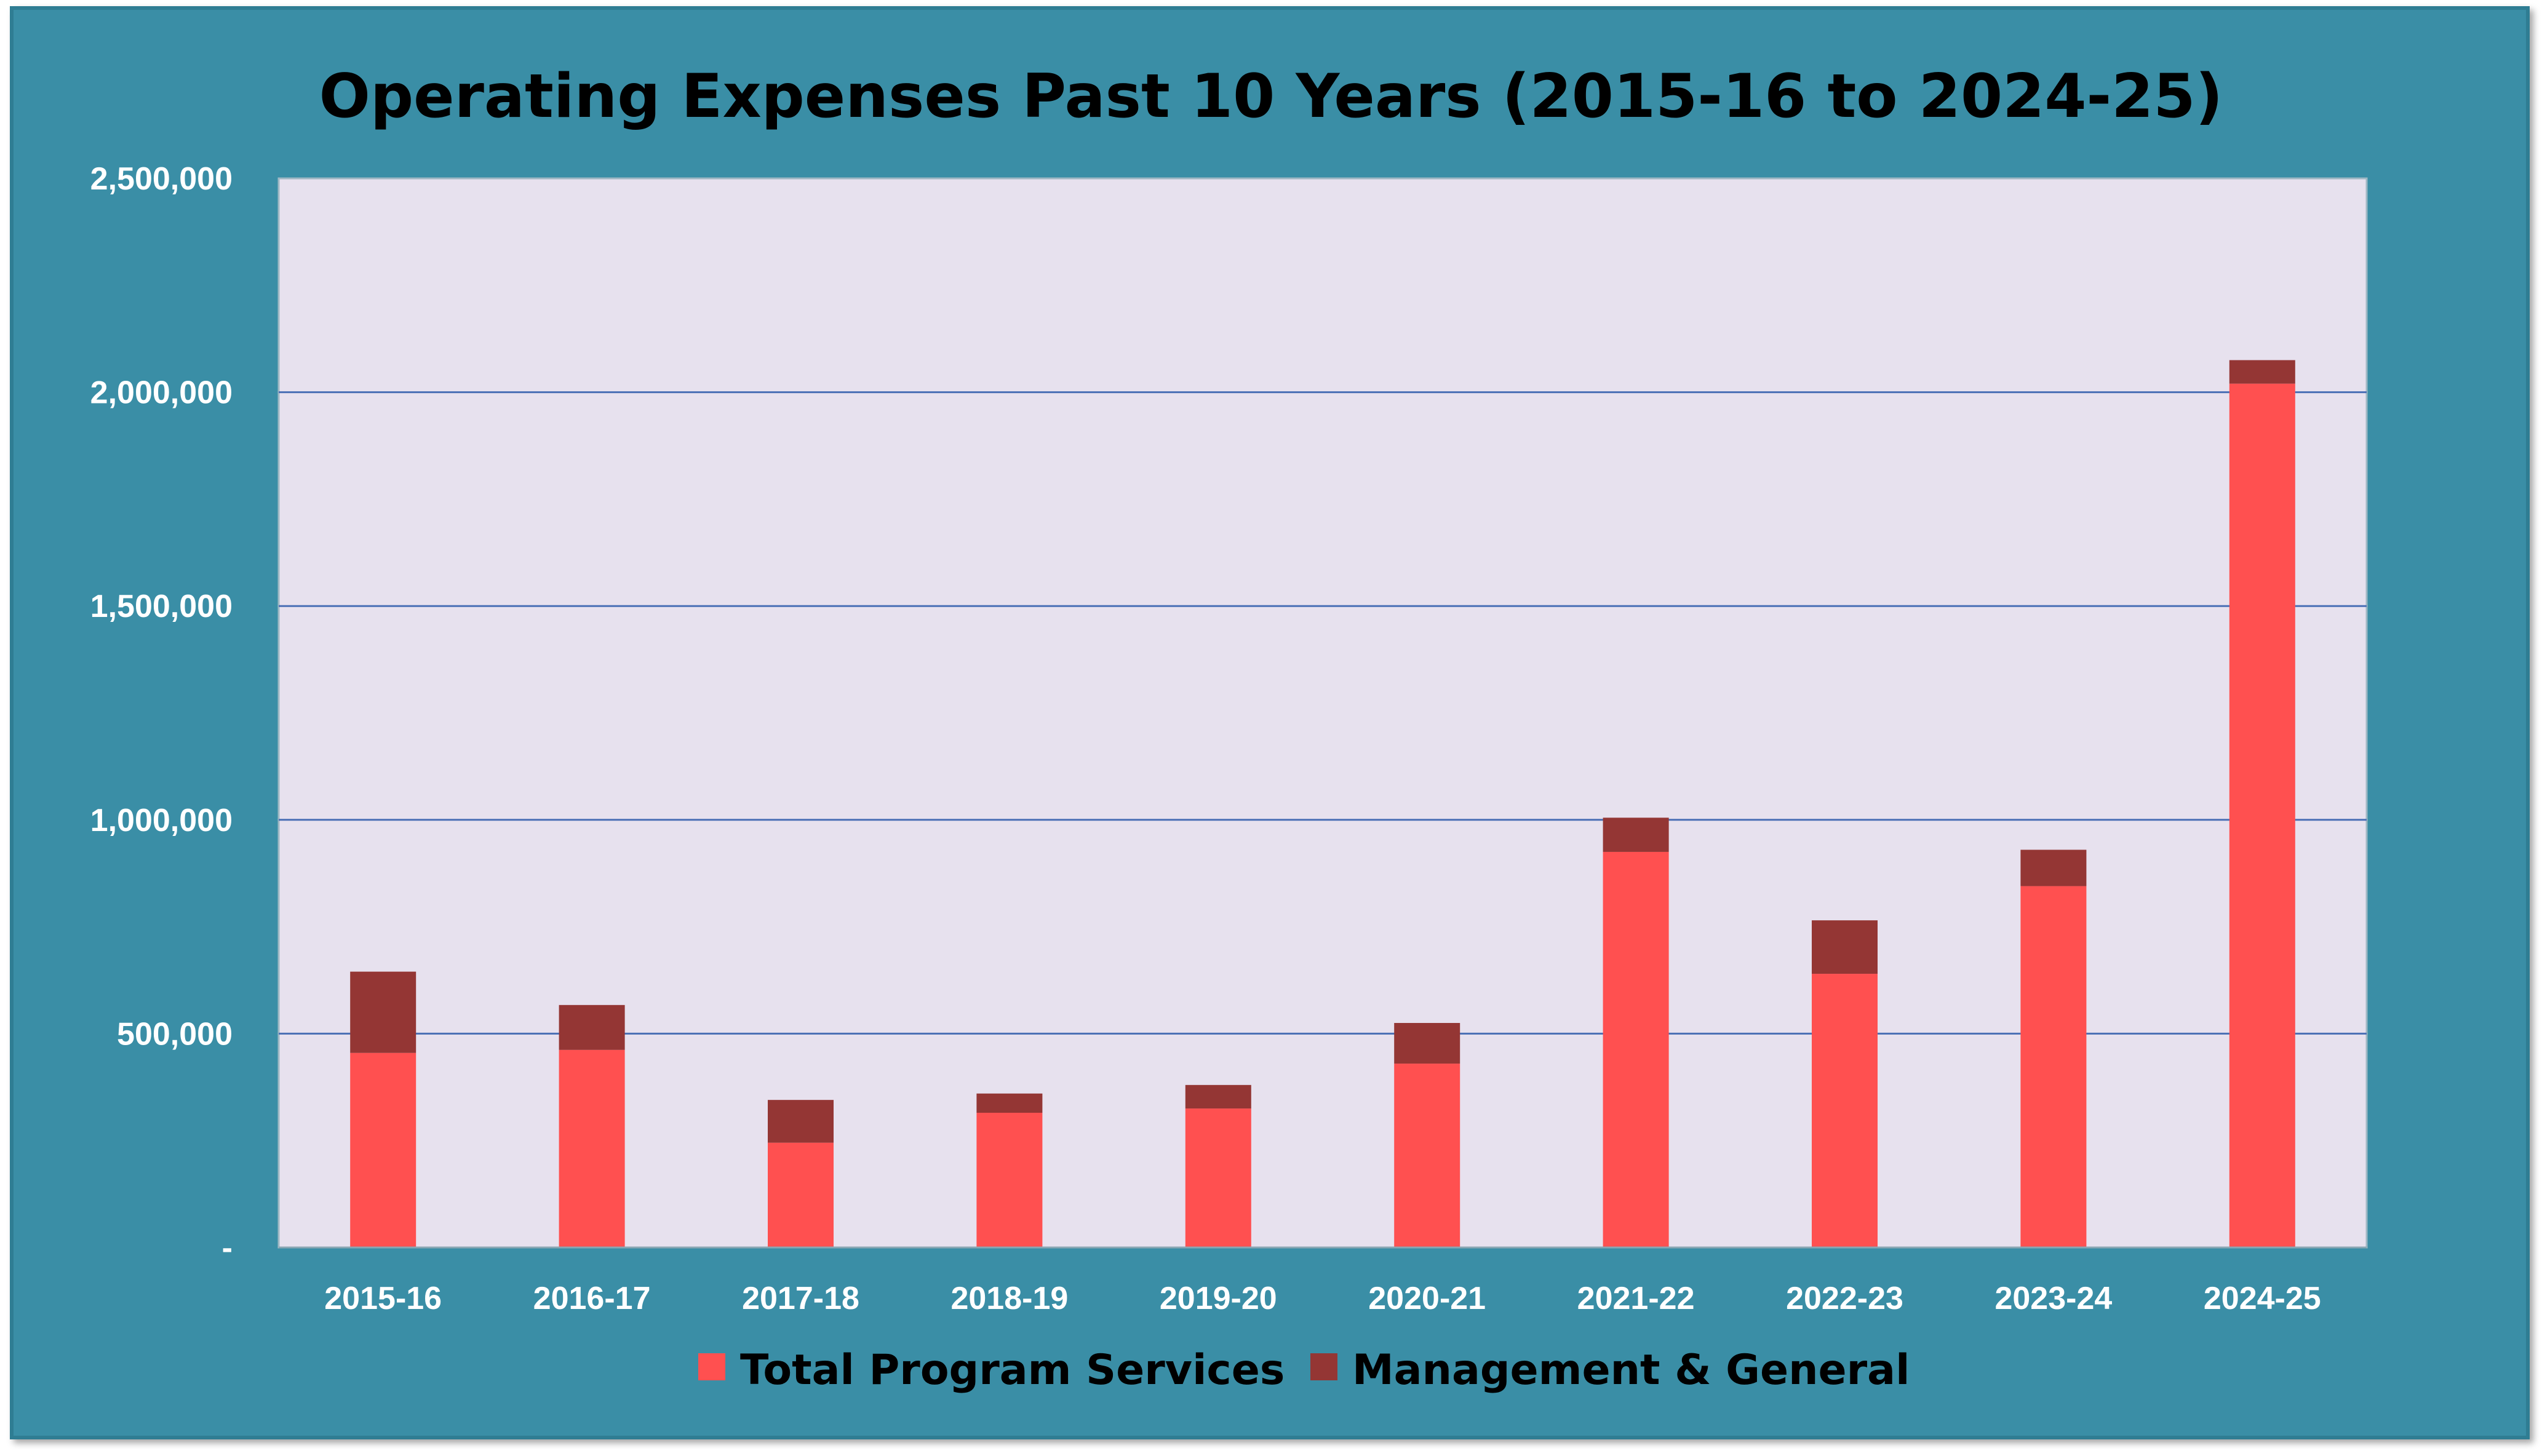  I want to click on y-tick-label: -, so click(227, 1248).